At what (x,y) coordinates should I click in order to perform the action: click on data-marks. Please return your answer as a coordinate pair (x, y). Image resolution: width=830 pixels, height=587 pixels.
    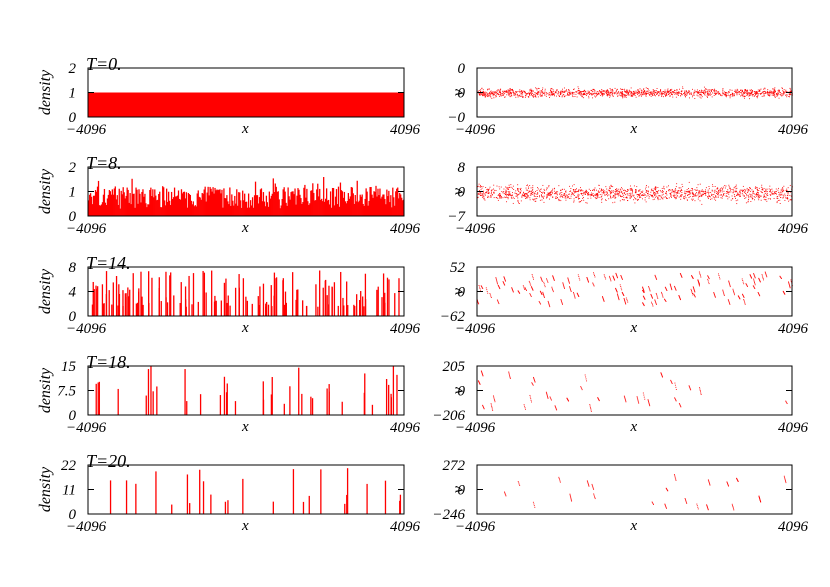
    Looking at the image, I should click on (255, 491).